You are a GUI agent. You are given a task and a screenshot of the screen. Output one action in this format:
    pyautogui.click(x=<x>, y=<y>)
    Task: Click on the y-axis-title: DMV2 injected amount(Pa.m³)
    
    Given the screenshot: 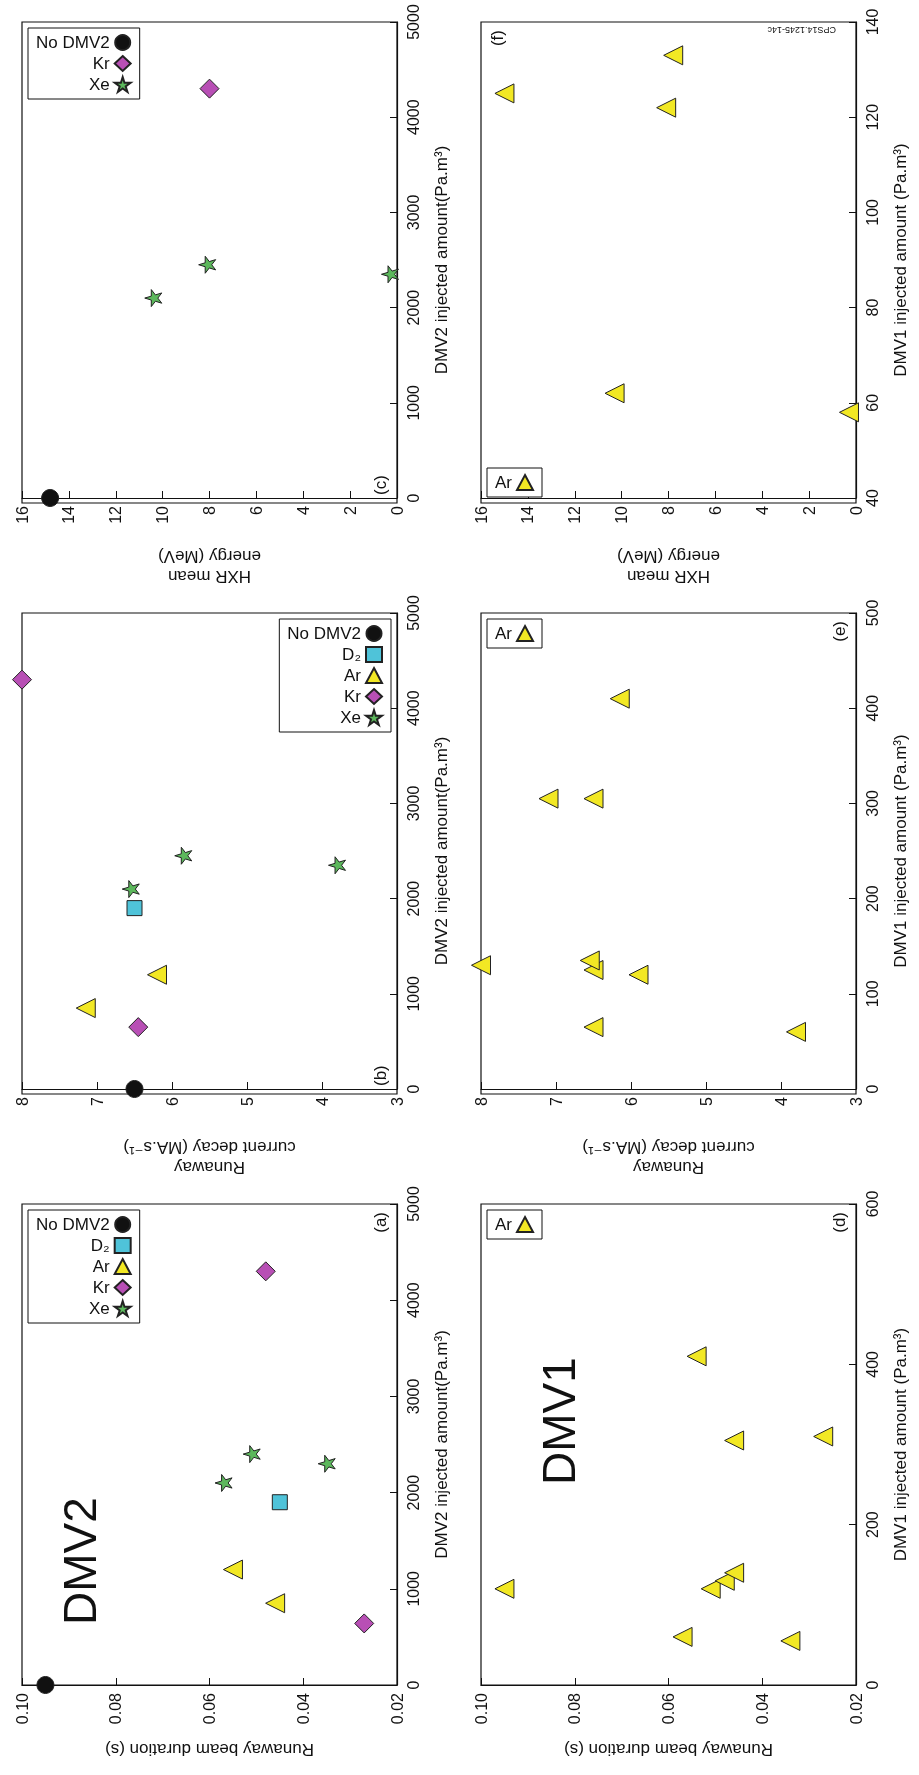 What is the action you would take?
    pyautogui.click(x=441, y=851)
    